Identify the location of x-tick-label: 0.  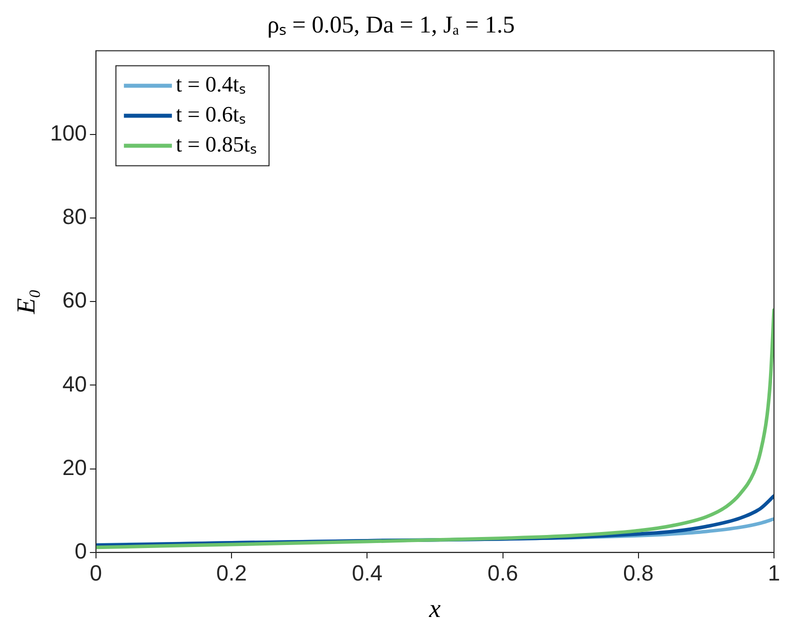
(96, 573).